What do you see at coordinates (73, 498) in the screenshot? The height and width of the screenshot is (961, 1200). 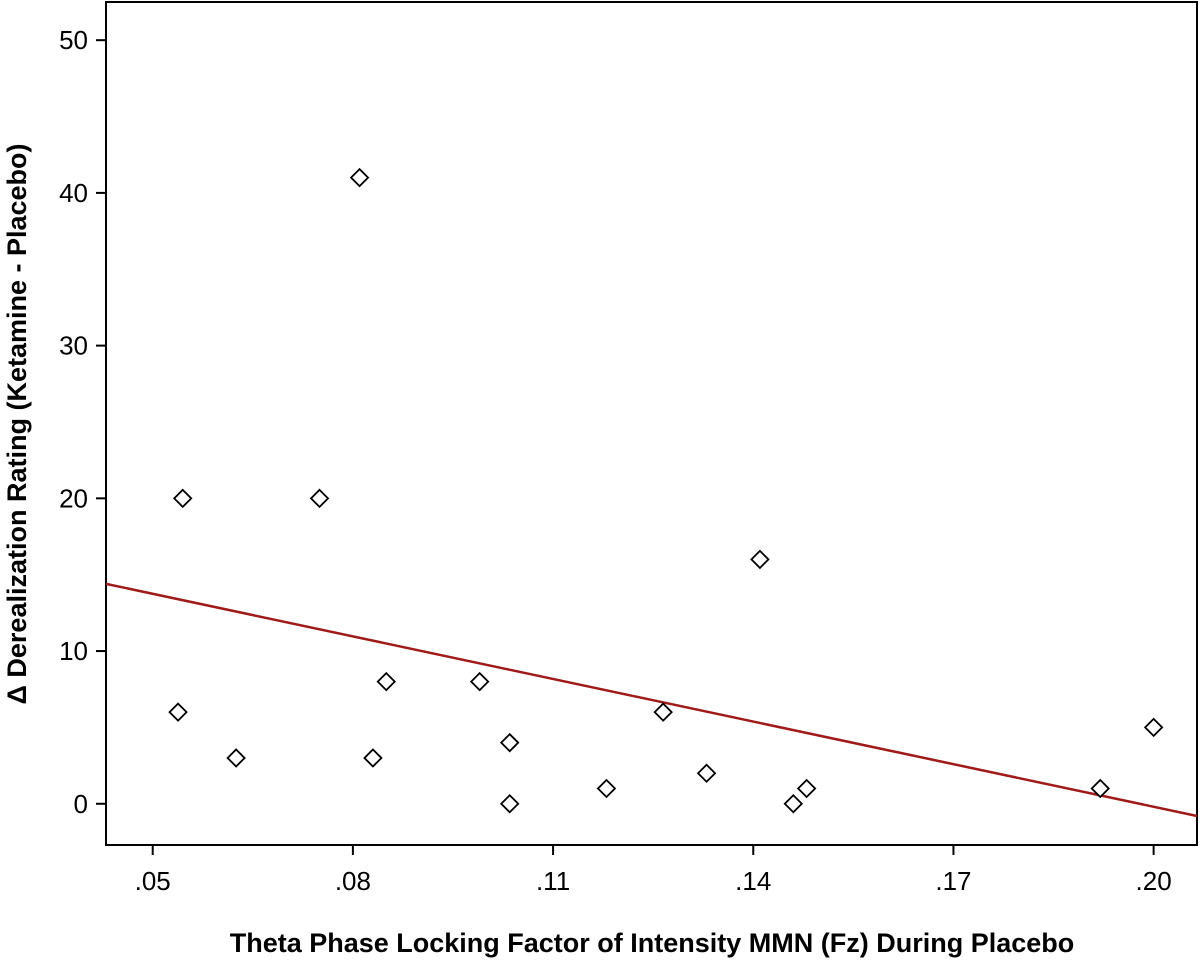 I see `y-tick-label: 20` at bounding box center [73, 498].